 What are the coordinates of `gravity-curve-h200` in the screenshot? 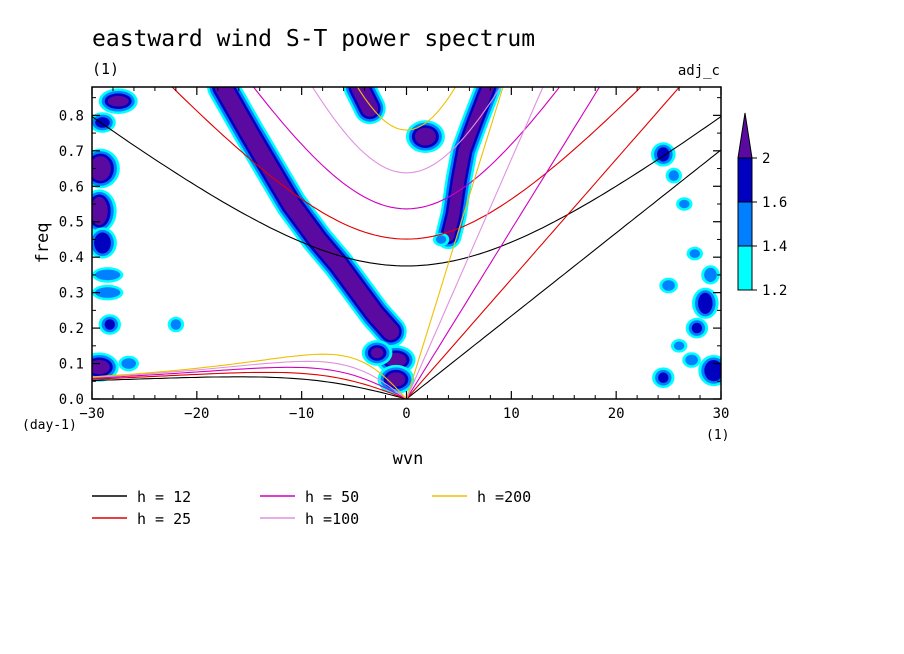 It's located at (406, 109).